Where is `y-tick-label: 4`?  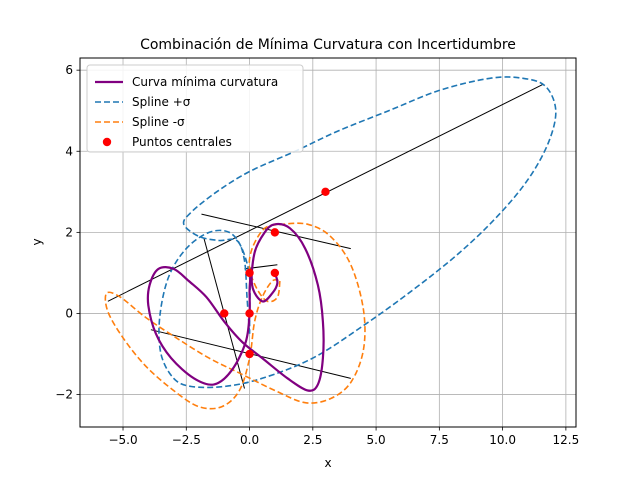
y-tick-label: 4 is located at coordinates (69, 151).